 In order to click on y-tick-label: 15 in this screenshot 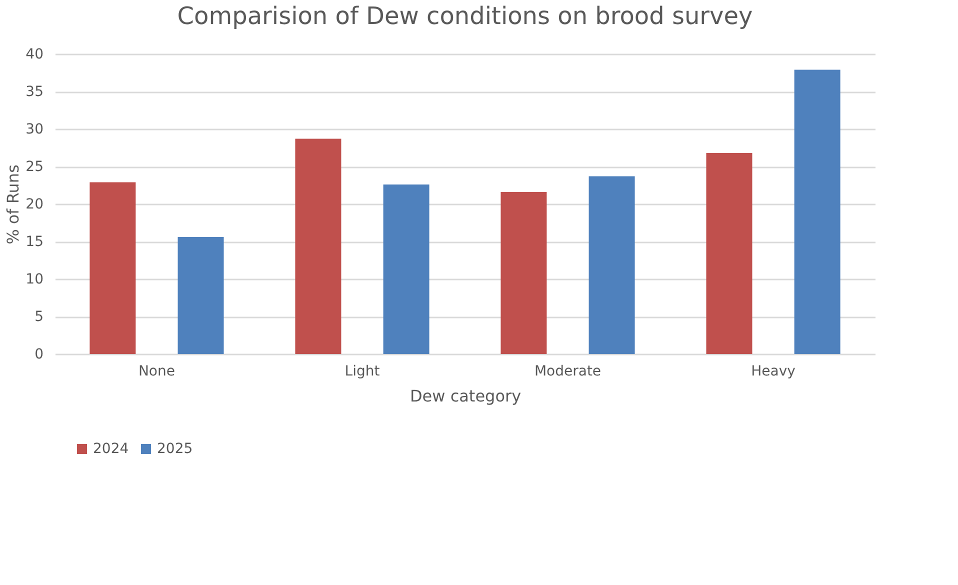, I will do `click(35, 242)`.